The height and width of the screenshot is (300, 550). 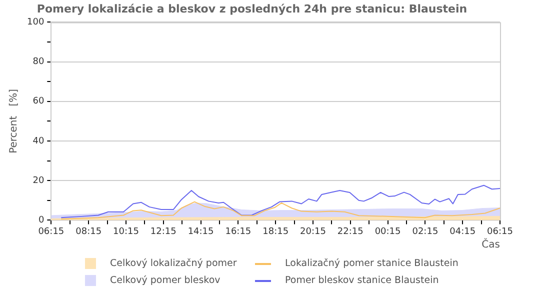 I want to click on legend-label: Celkový pomer bleskov, so click(x=165, y=280).